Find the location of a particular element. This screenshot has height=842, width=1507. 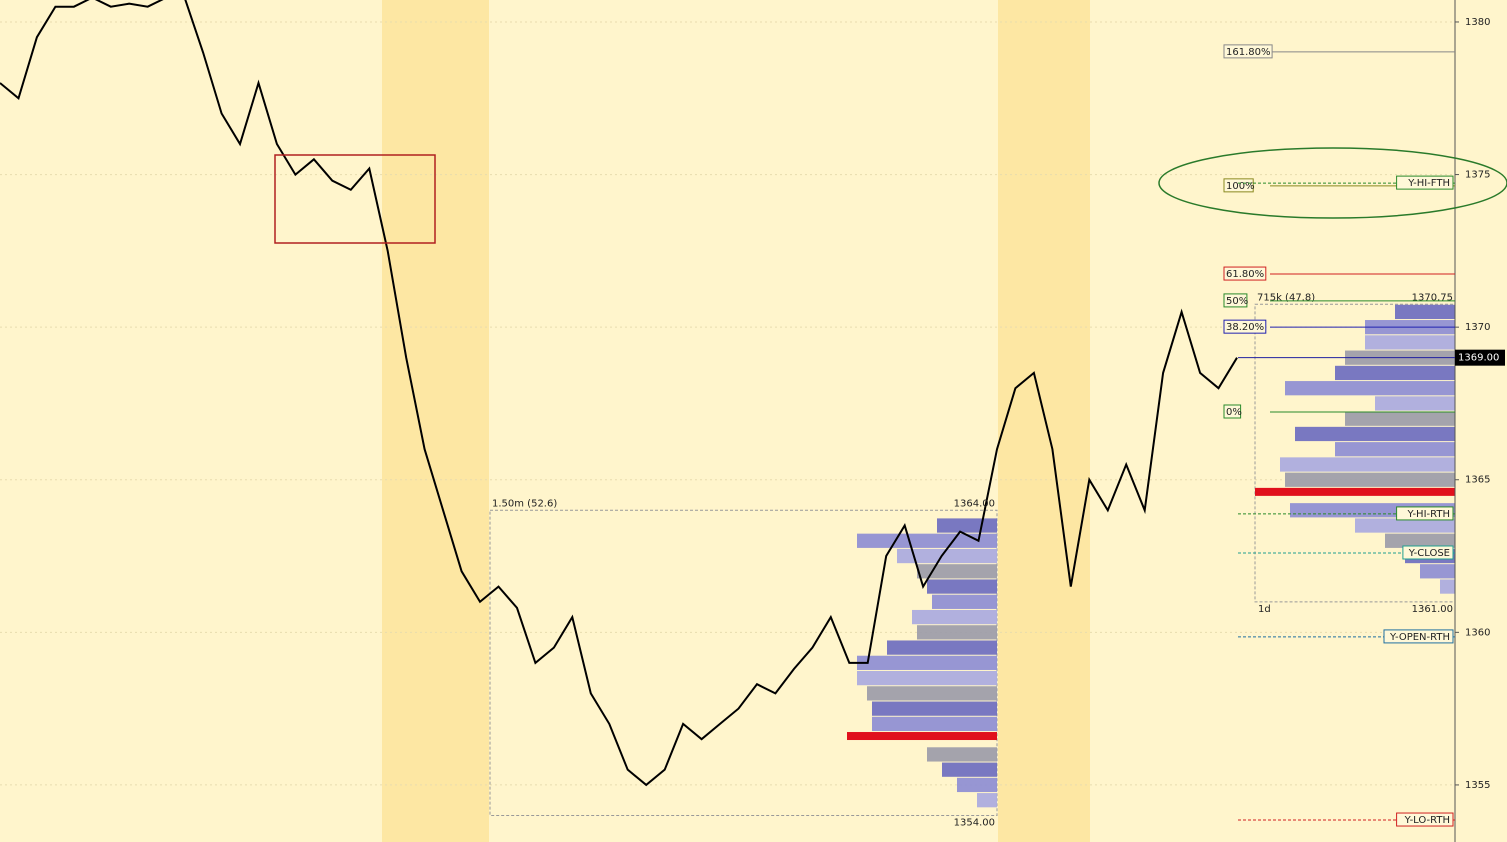

fib-label: 100% is located at coordinates (1240, 186).